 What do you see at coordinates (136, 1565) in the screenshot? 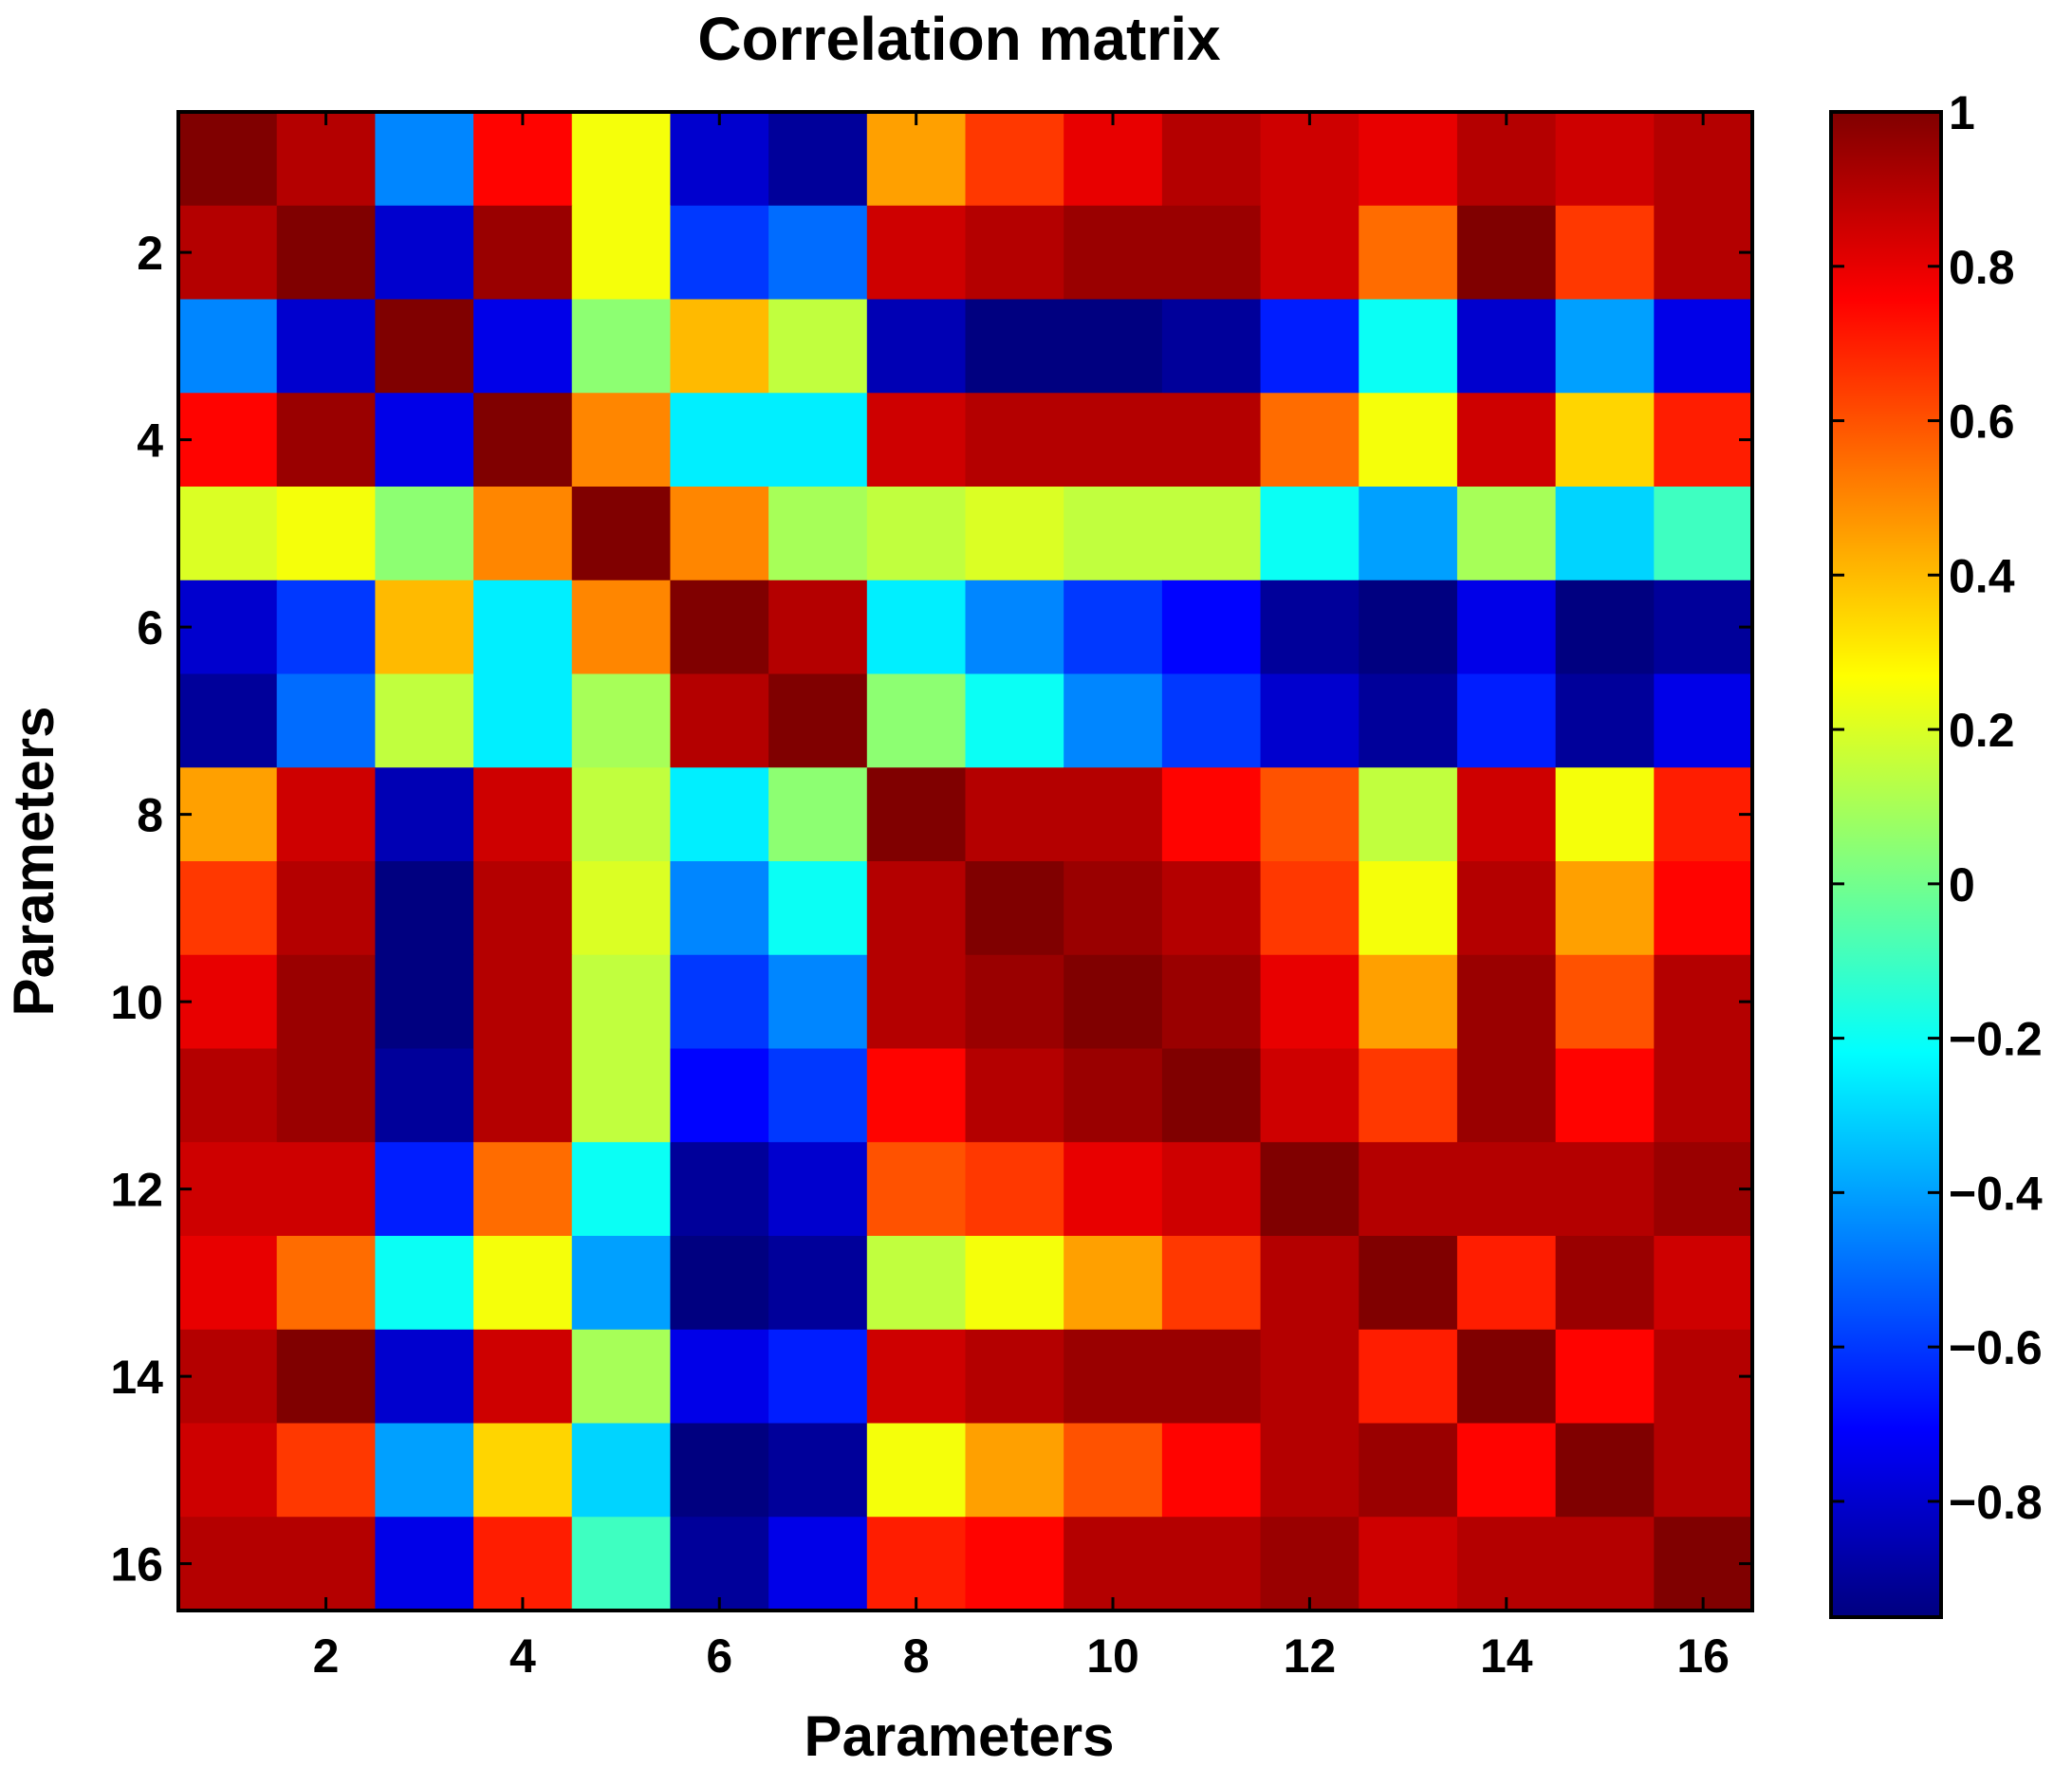
I see `y-tick-label: 16` at bounding box center [136, 1565].